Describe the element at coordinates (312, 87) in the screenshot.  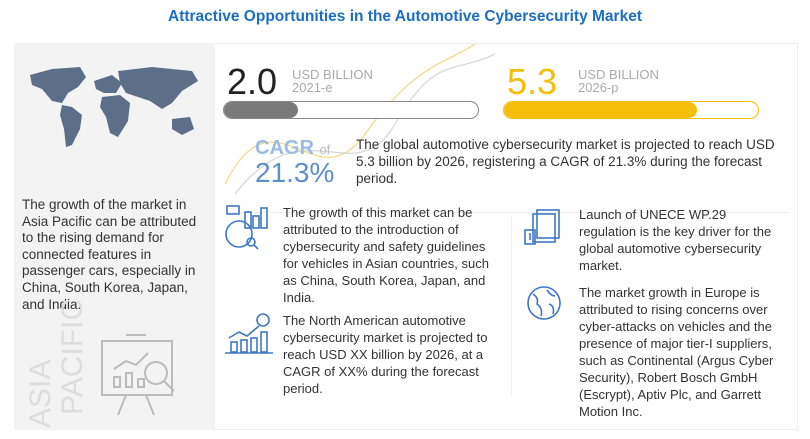
I see `stat-2021-year: 2021-e` at that location.